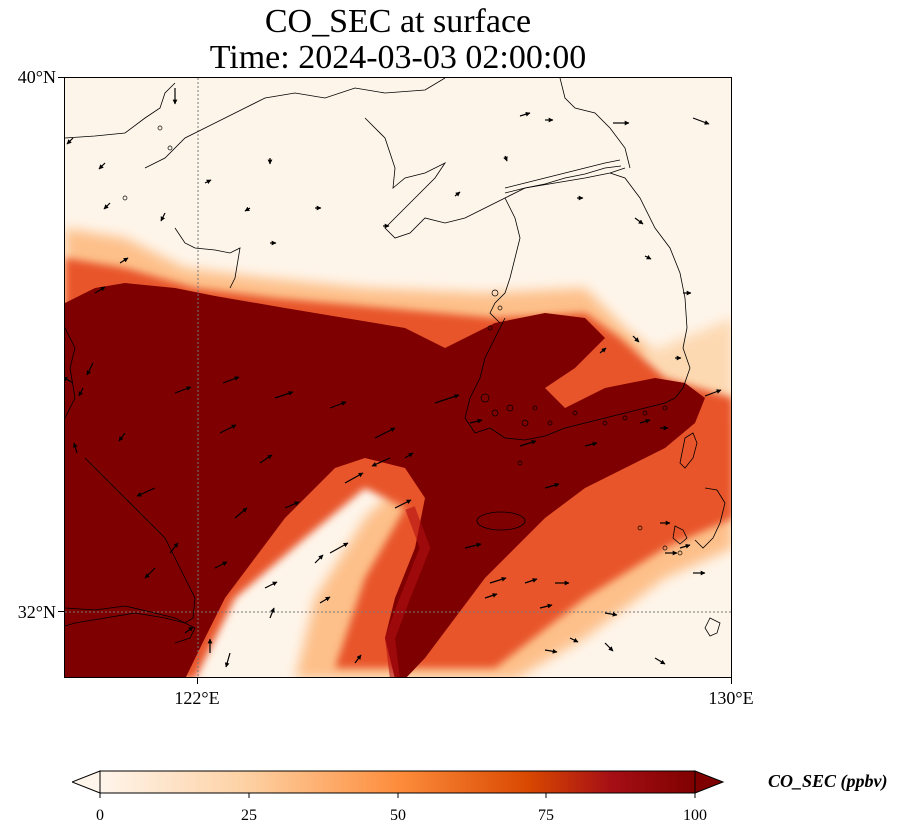 The image size is (916, 836). Describe the element at coordinates (731, 698) in the screenshot. I see `lon-label-130e: 130°E` at that location.